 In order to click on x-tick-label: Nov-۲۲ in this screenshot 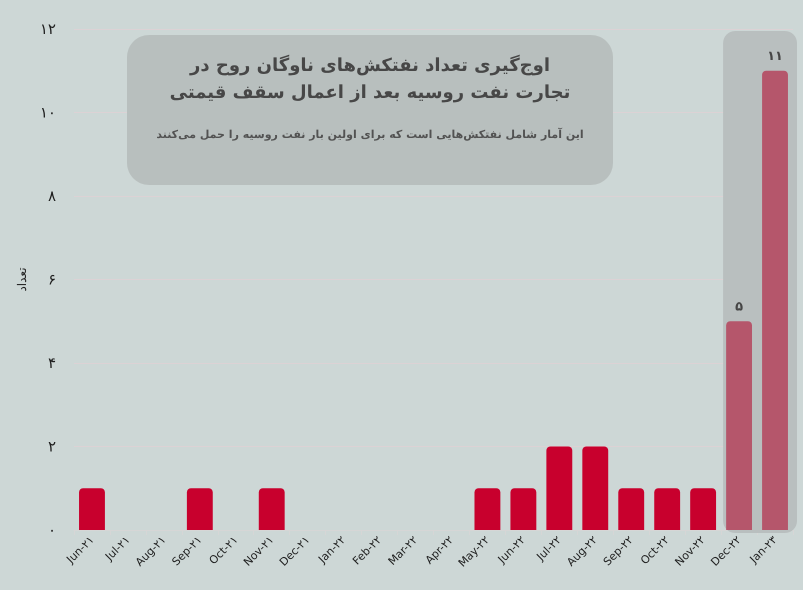, I will do `click(690, 551)`.